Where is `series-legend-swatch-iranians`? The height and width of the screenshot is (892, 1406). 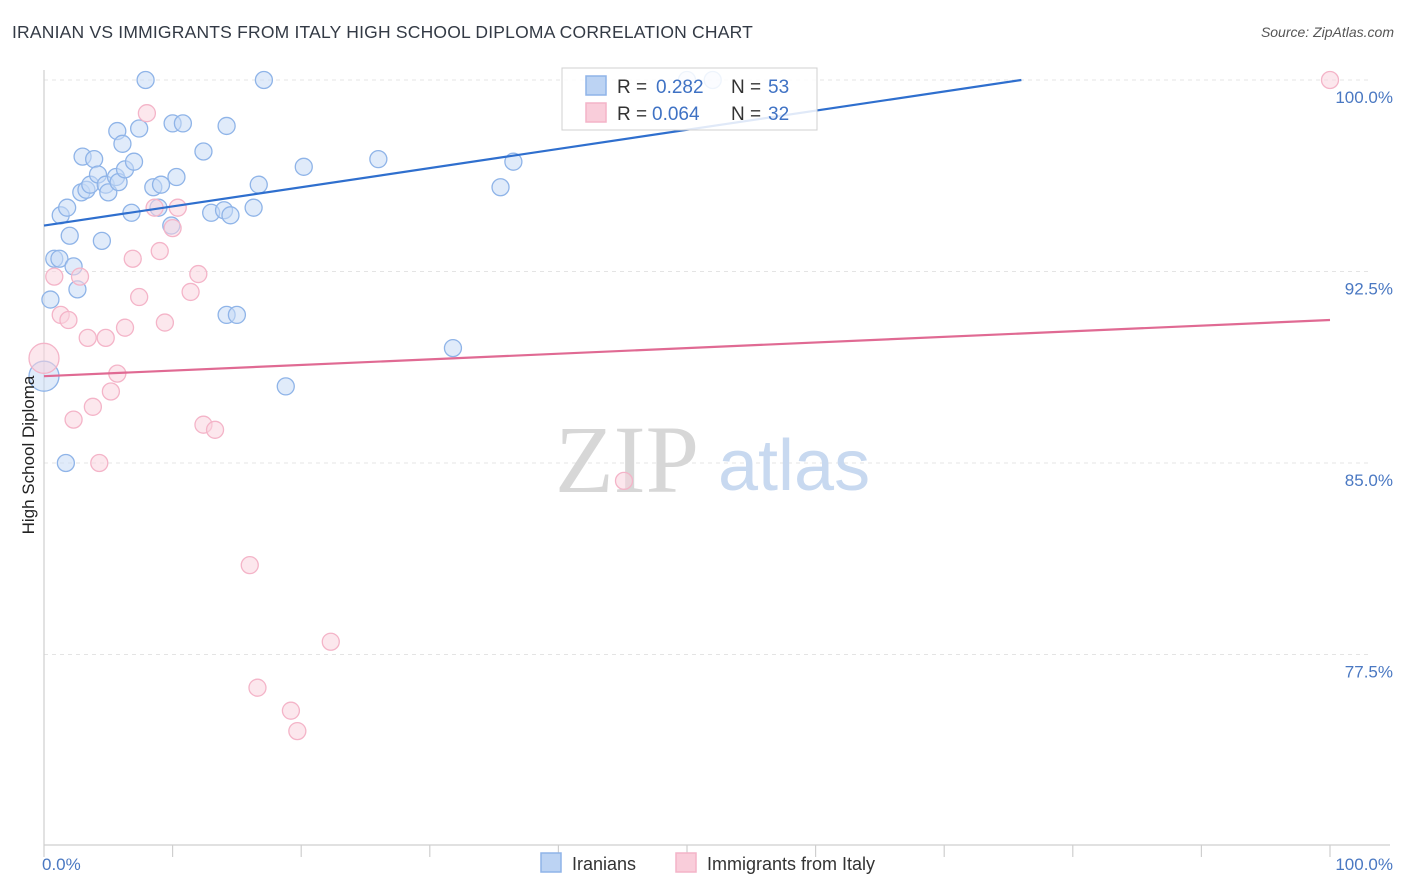
series-legend-swatch-iranians is located at coordinates (551, 862).